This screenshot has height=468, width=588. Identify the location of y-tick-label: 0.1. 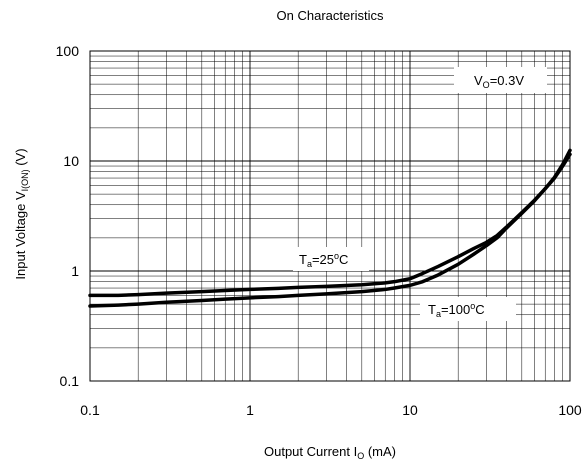
(70, 381).